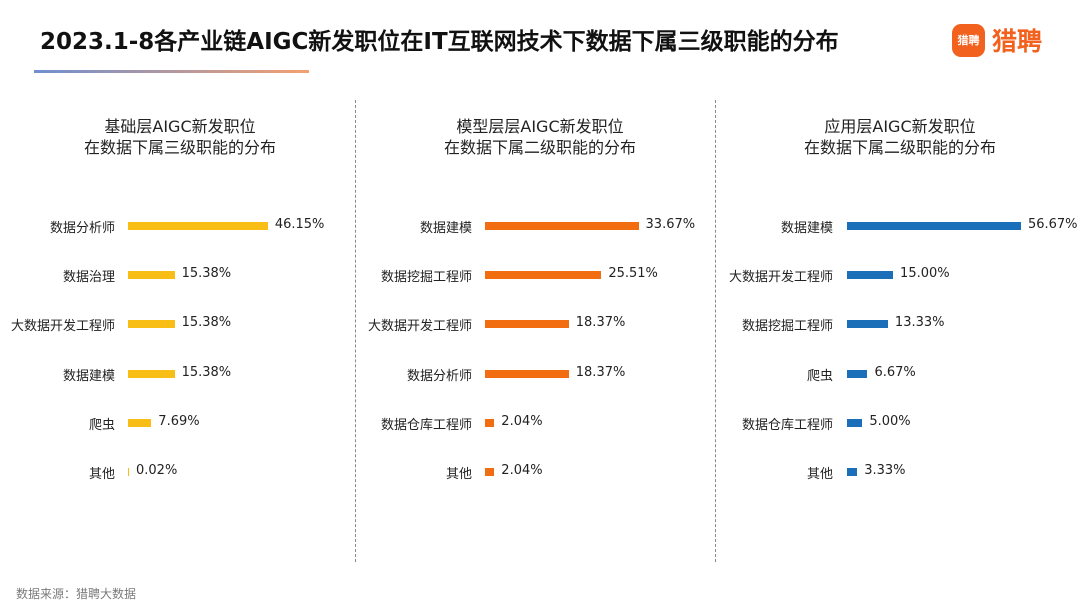 This screenshot has width=1080, height=608. I want to click on chart-title: 应用层AIGC新发职位 在数据下属二级职能的分布, so click(900, 137).